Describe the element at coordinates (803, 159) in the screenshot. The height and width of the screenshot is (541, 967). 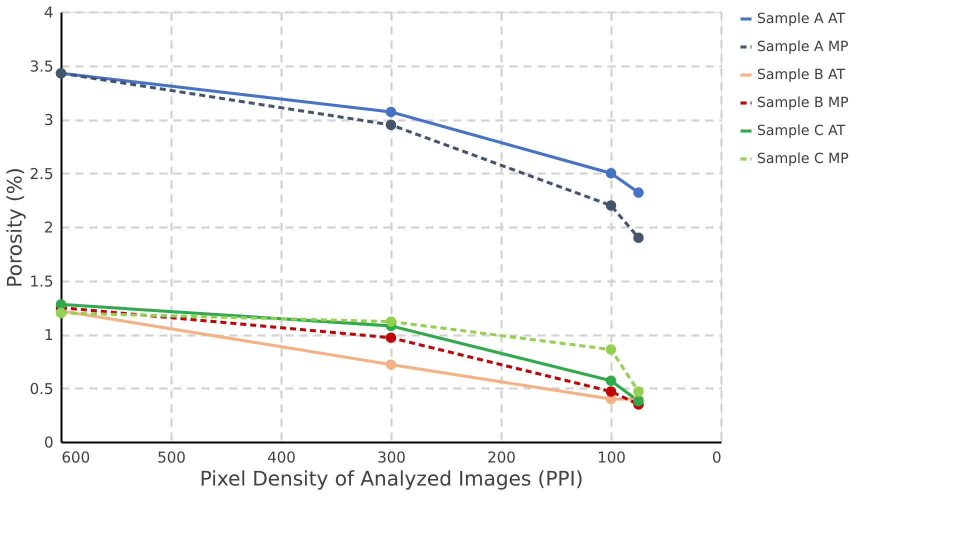
I see `legend-label: Sample C MP` at that location.